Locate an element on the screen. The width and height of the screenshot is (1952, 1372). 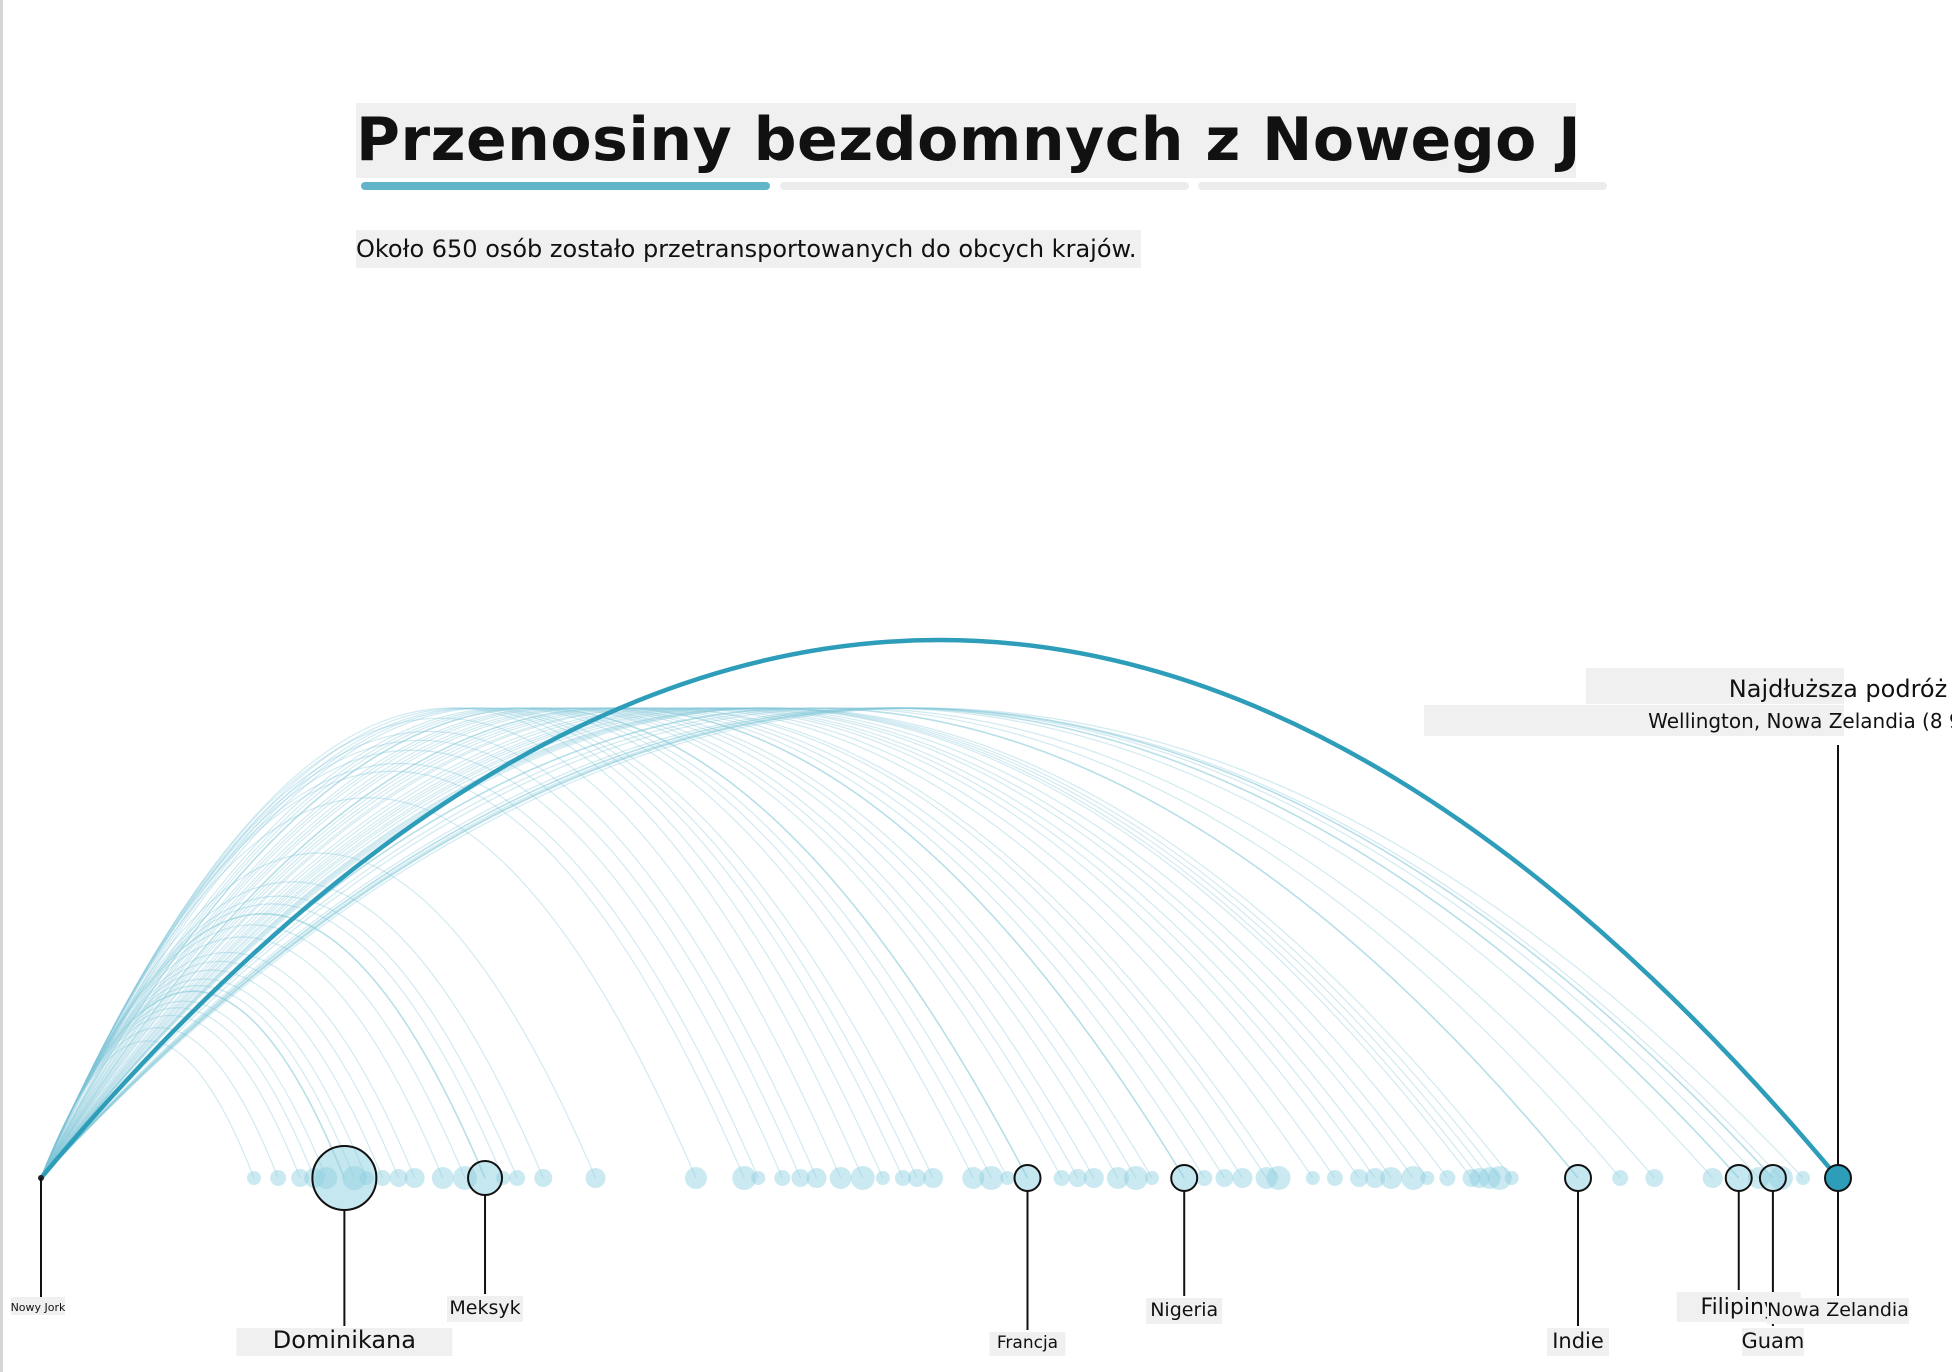
destination-dot-2000 is located at coordinates (442, 1178).